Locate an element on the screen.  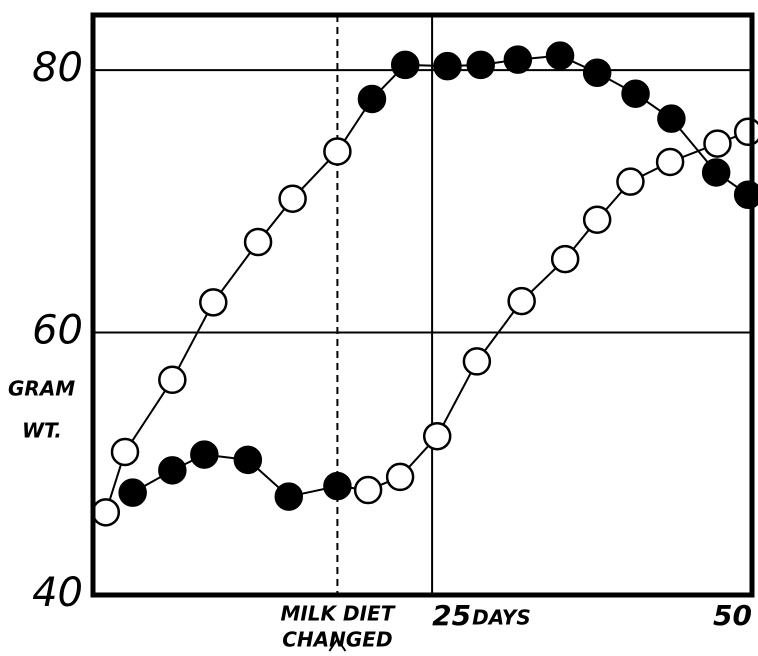
x-tick-label: 25 is located at coordinates (451, 615).